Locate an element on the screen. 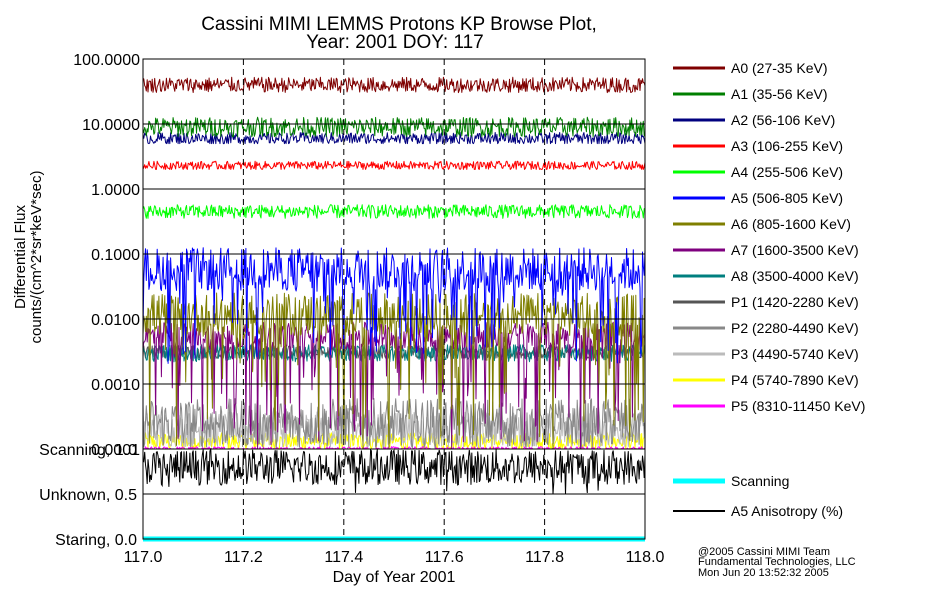 This screenshot has height=605, width=950. y-tick-label: 1.0000 is located at coordinates (115, 190).